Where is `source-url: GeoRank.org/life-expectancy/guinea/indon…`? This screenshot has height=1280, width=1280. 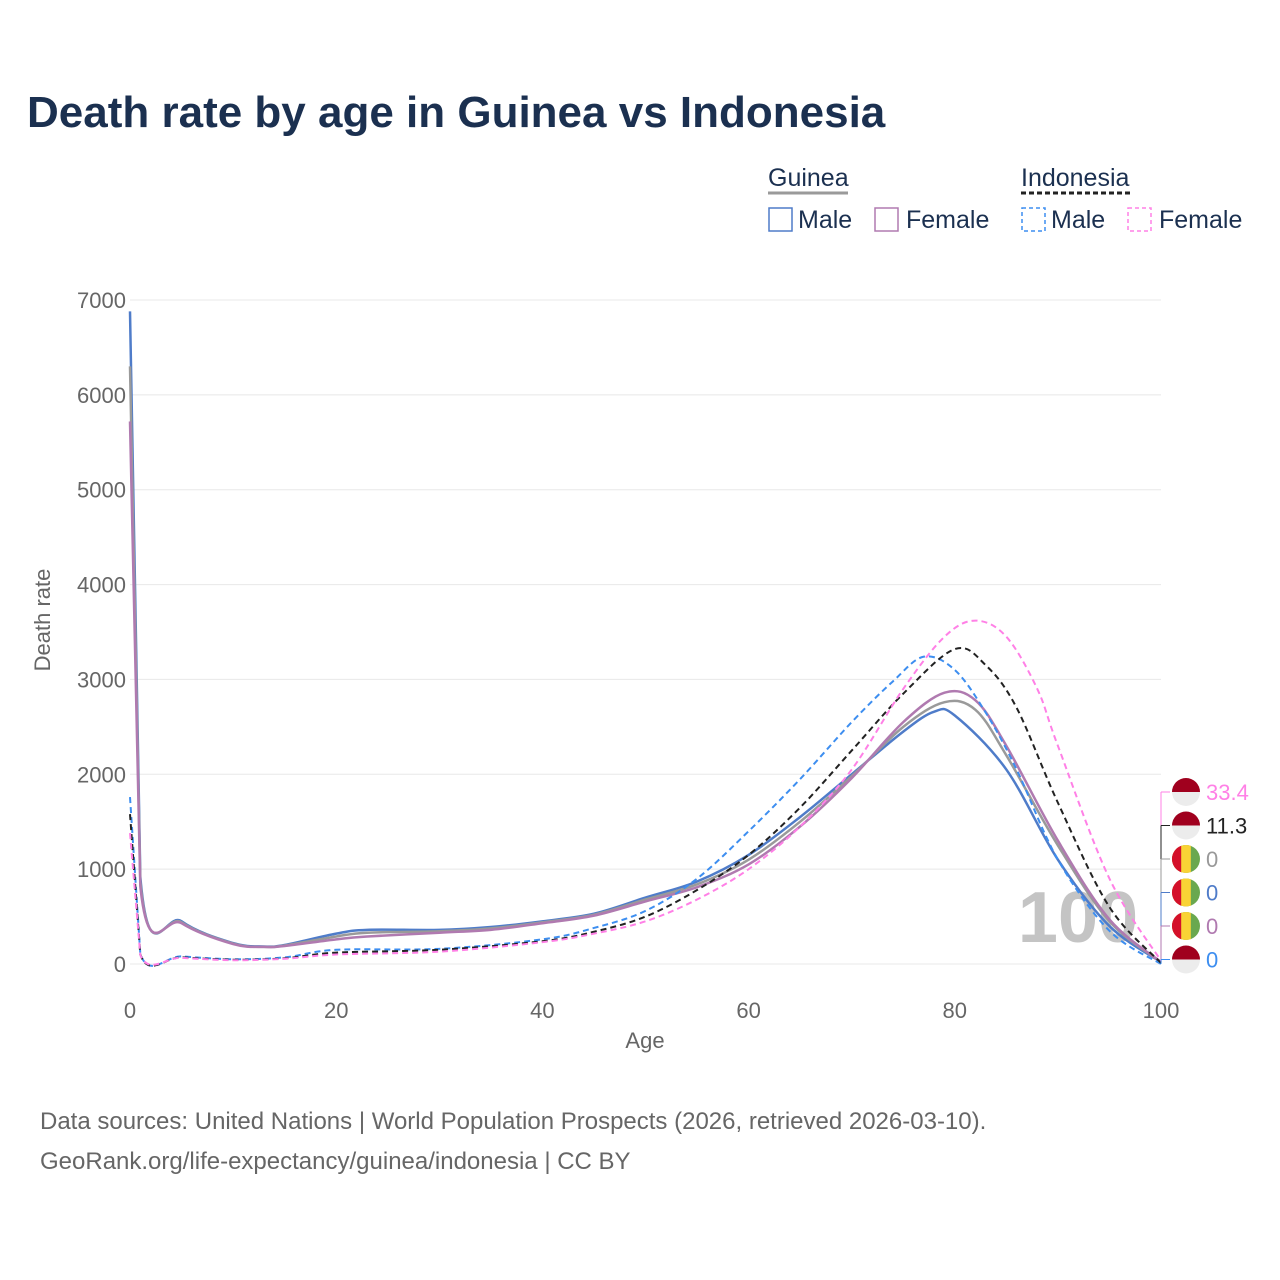 source-url: GeoRank.org/life-expectancy/guinea/indon… is located at coordinates (335, 1161).